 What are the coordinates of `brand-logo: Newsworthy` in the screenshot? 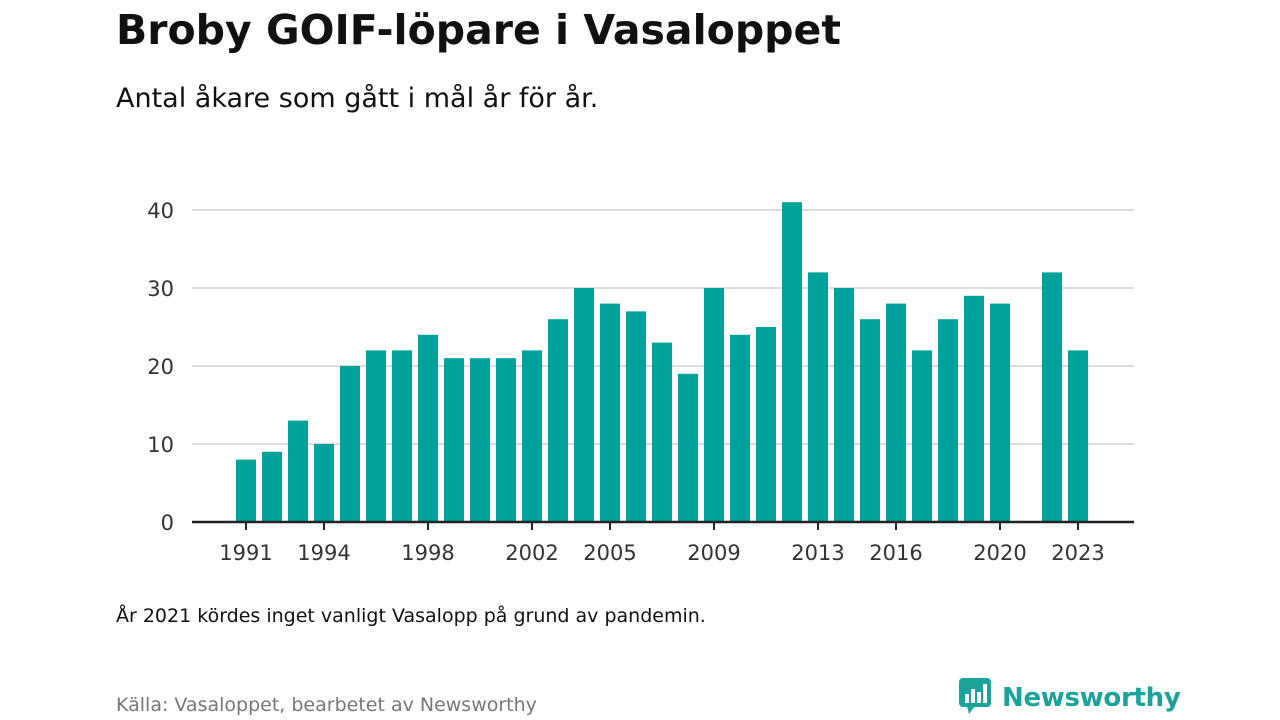 It's located at (1069, 698).